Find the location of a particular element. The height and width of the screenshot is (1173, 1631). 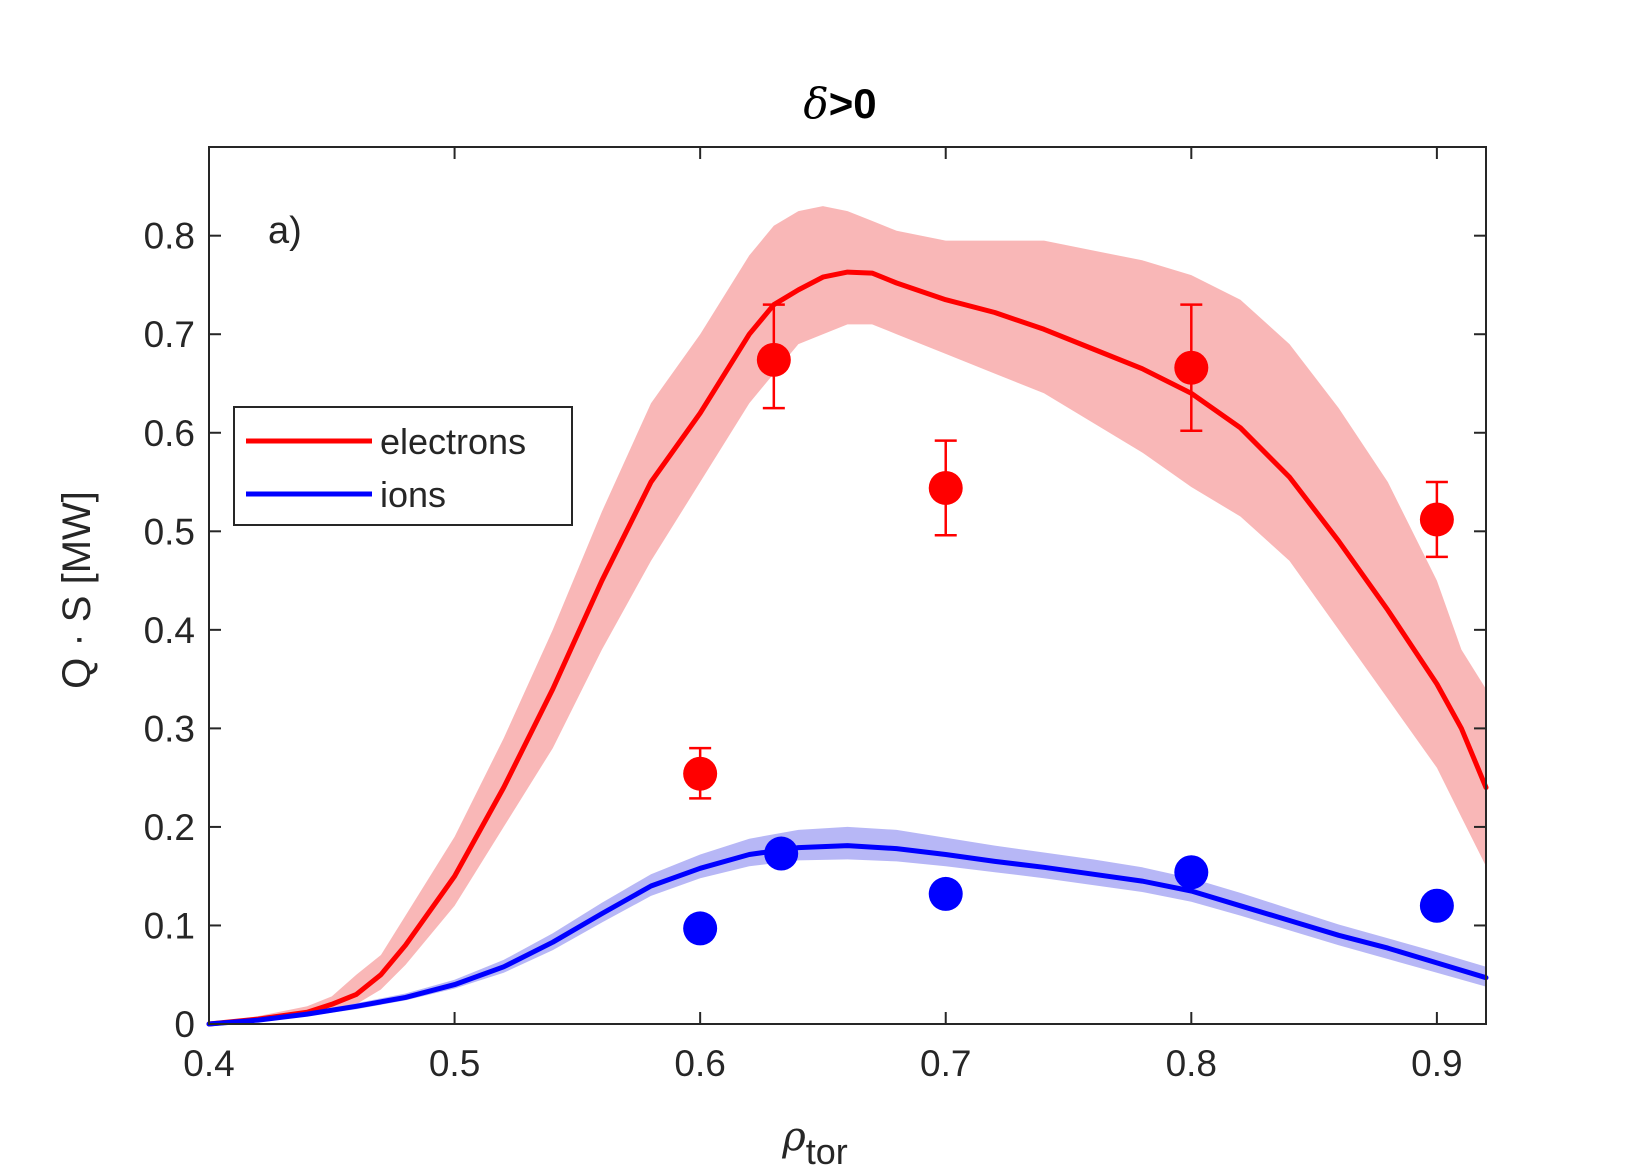

y-tick-label: 0.7 is located at coordinates (169, 334).